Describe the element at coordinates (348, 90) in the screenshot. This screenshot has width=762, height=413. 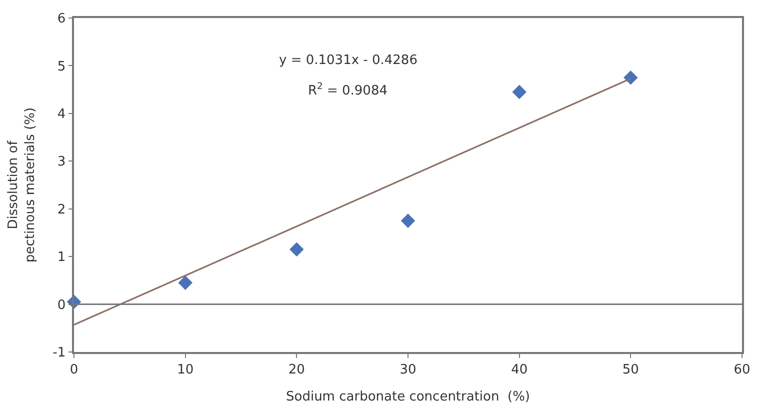
I see `annotation: R$^{2}$ = 0.9084` at that location.